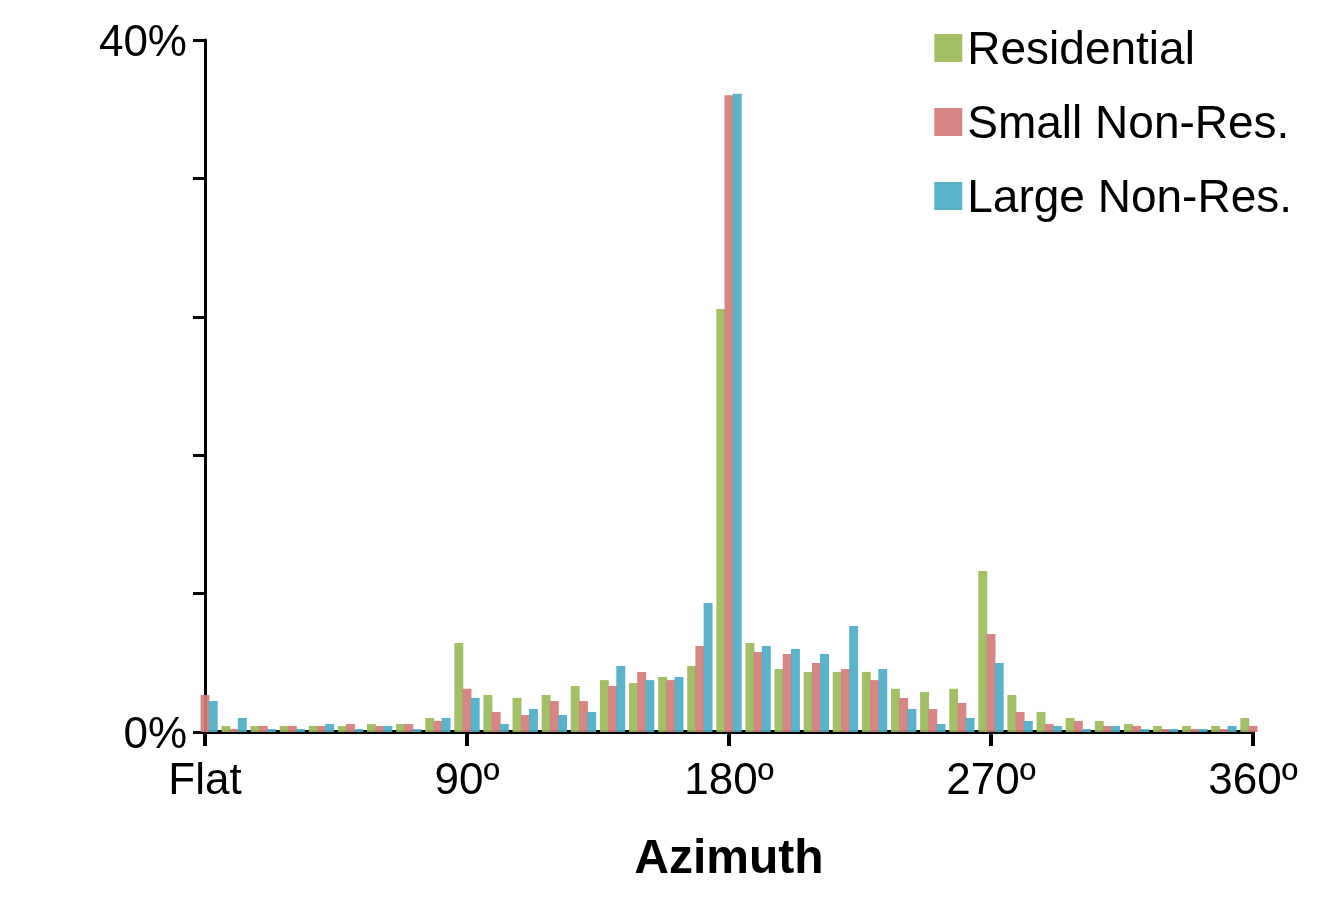 The width and height of the screenshot is (1327, 916). I want to click on legend-label: Small Non-Res., so click(1128, 122).